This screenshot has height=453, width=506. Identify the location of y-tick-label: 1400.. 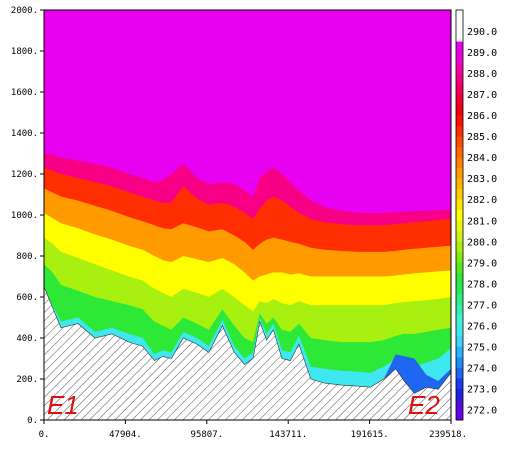
(24, 134).